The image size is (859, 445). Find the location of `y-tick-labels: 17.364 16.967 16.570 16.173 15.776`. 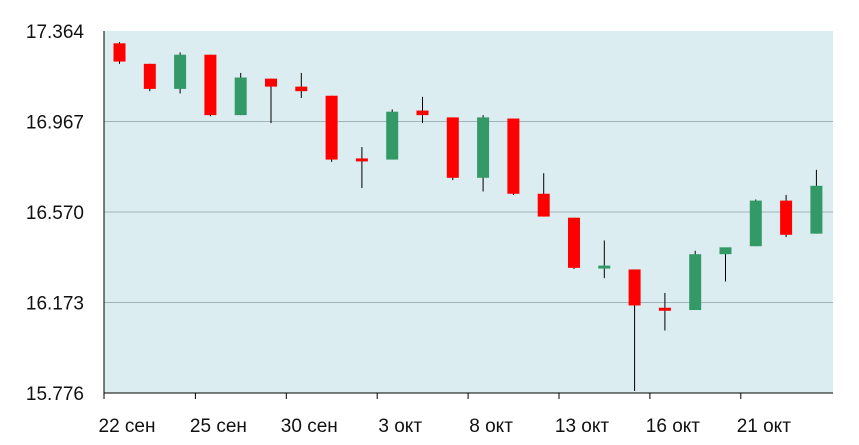

y-tick-labels: 17.364 16.967 16.570 16.173 15.776 is located at coordinates (55, 213).